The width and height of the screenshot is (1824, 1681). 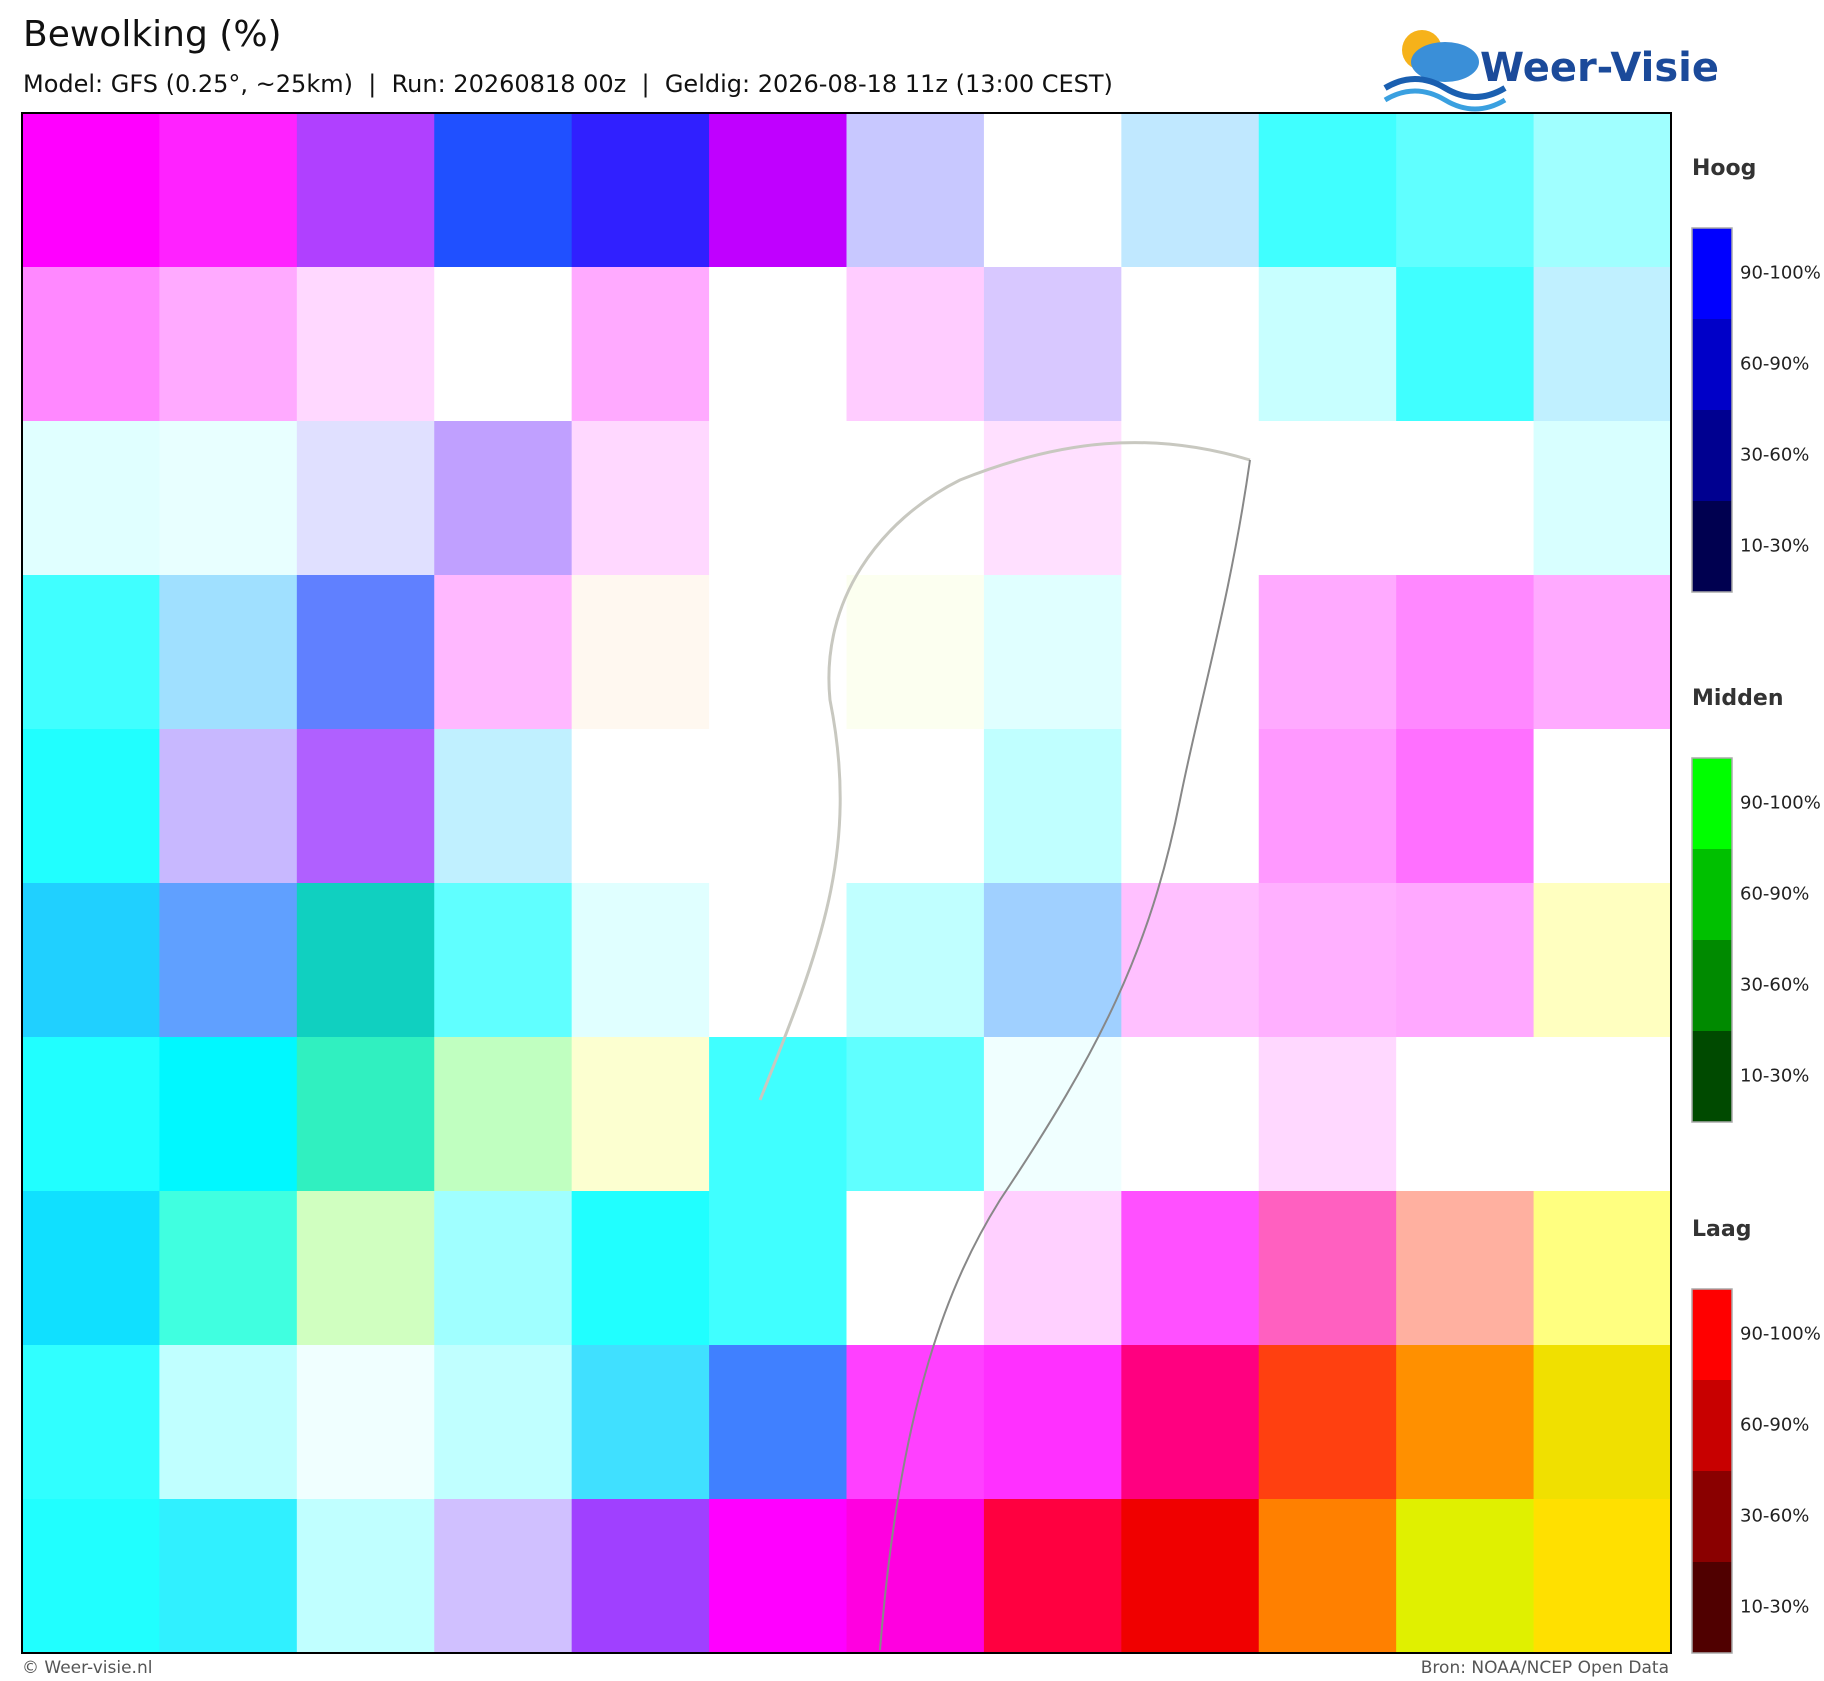 What do you see at coordinates (1724, 168) in the screenshot?
I see `legend-title: Hoog` at bounding box center [1724, 168].